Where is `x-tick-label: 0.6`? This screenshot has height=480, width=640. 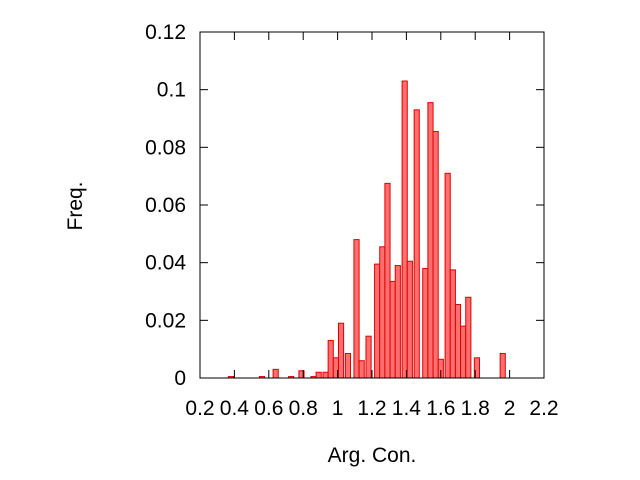 x-tick-label: 0.6 is located at coordinates (268, 408).